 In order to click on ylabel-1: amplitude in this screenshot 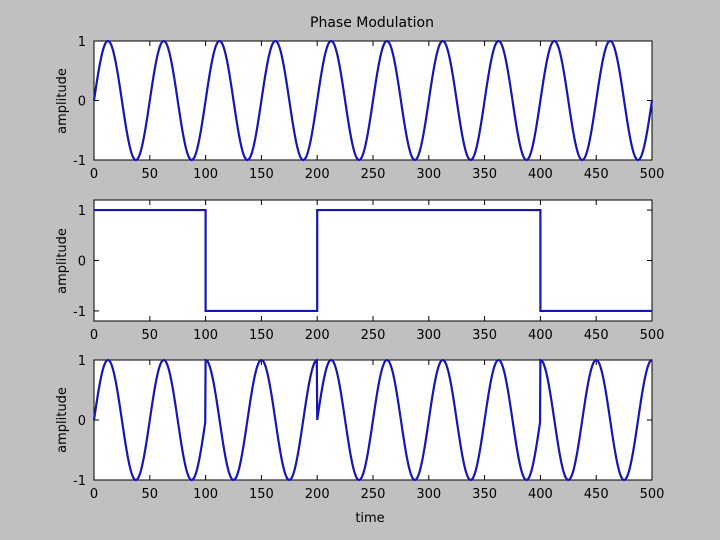, I will do `click(62, 101)`.